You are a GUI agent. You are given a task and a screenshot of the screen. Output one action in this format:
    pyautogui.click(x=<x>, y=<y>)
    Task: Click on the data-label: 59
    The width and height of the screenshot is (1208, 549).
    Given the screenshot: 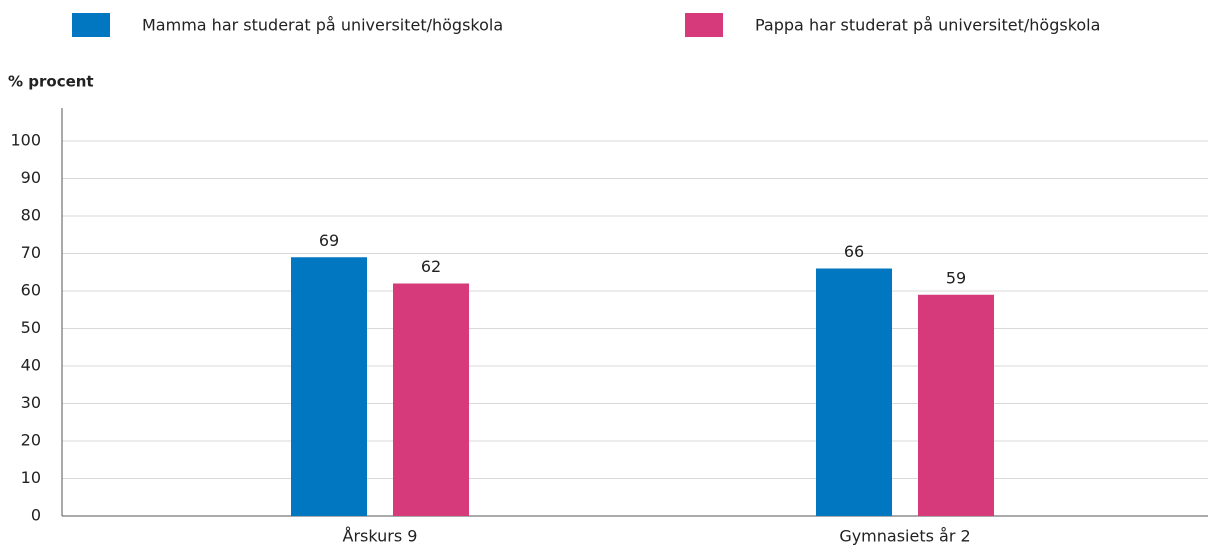 What is the action you would take?
    pyautogui.click(x=956, y=277)
    